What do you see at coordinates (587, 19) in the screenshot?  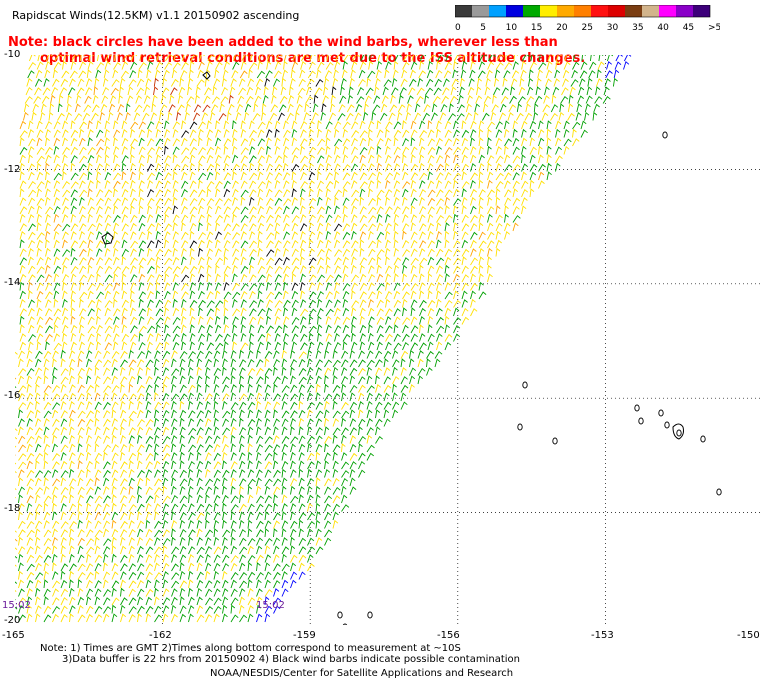 I see `wind-speed-colorbar: 0 5 10 15 20 25 30 35 40 45 >50 knots` at bounding box center [587, 19].